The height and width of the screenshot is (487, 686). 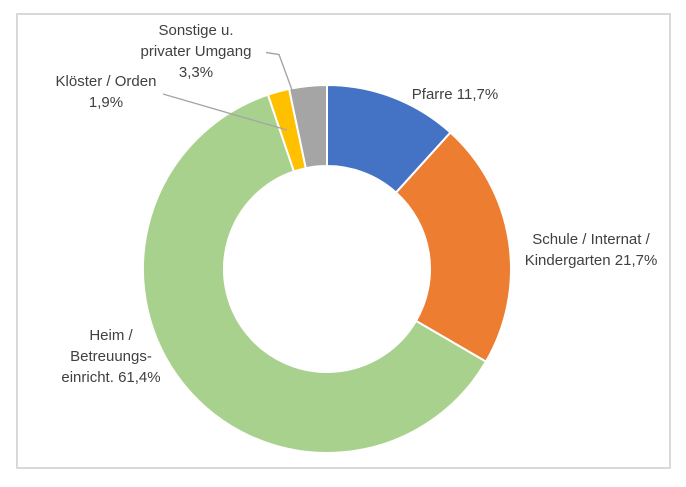 What do you see at coordinates (106, 81) in the screenshot?
I see `data-label-line: Klöster / Orden` at bounding box center [106, 81].